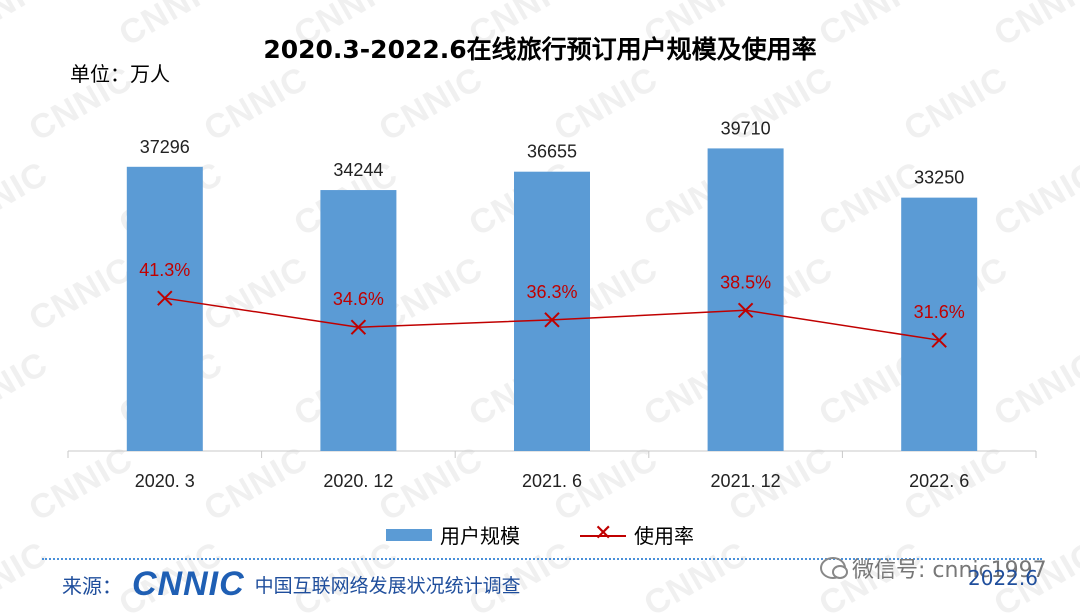 The height and width of the screenshot is (613, 1080). I want to click on legend-bar-swatch, so click(409, 534).